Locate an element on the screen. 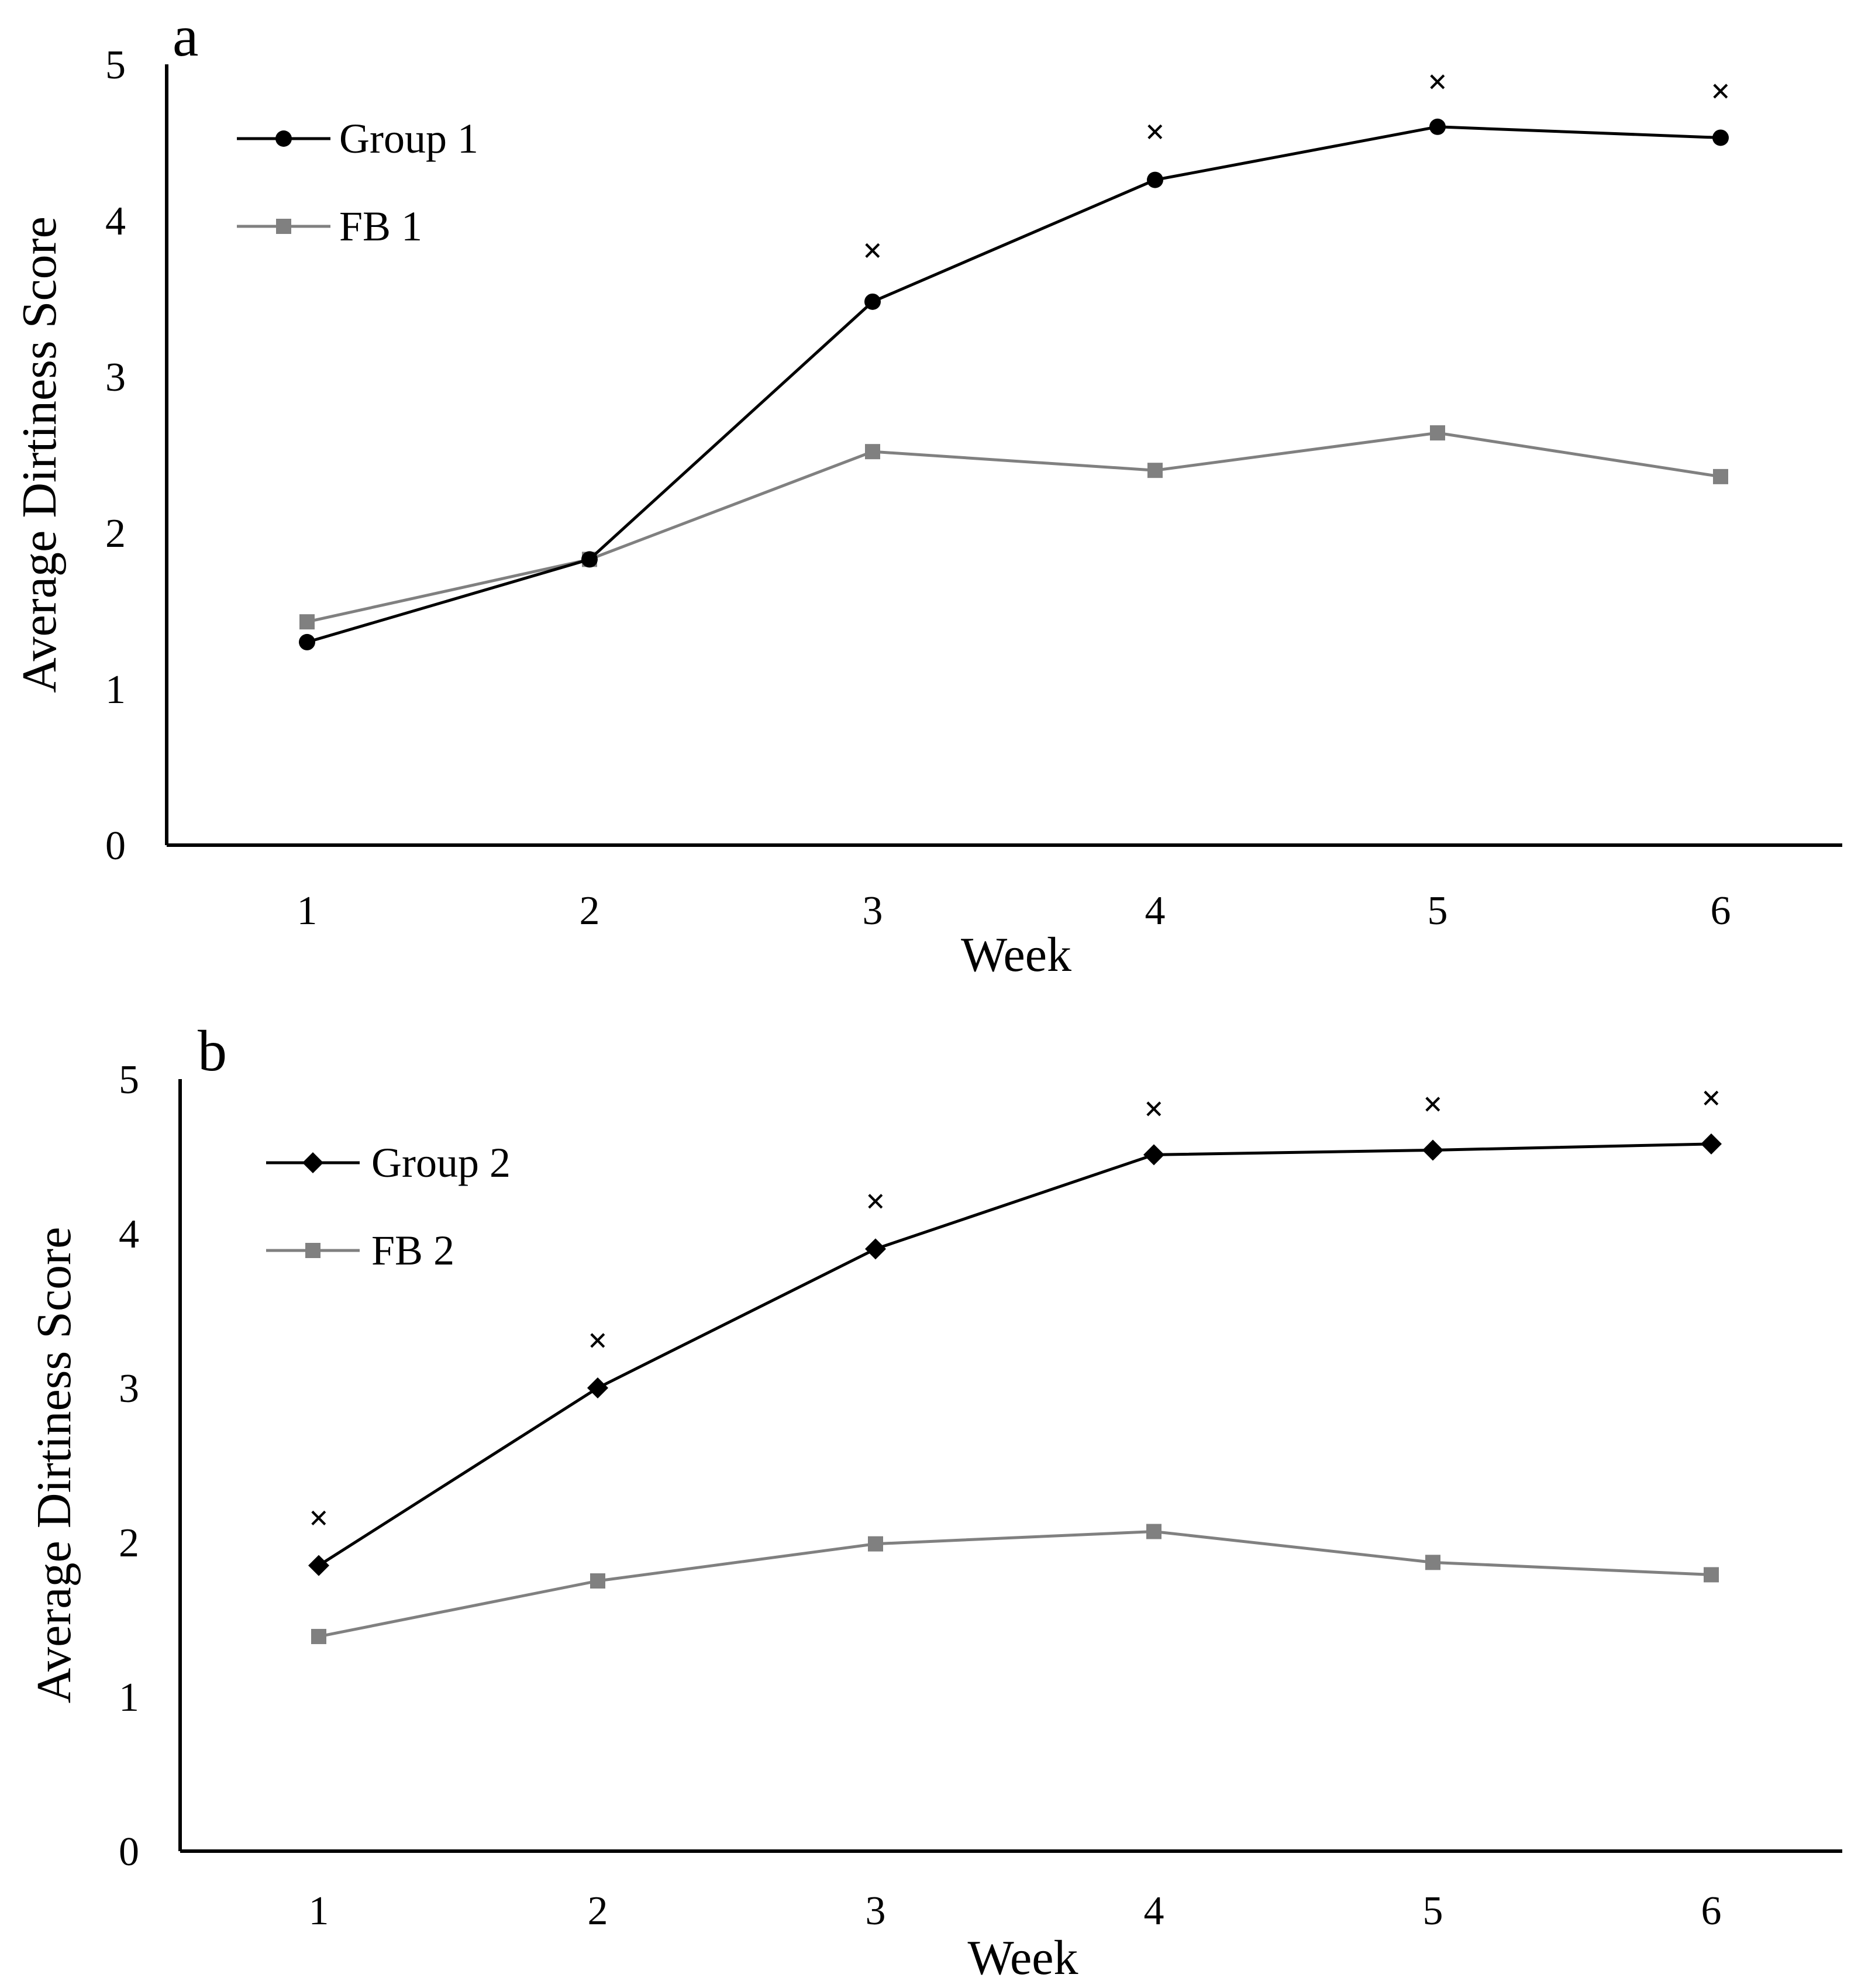 Image resolution: width=1875 pixels, height=1988 pixels. legend: Group 1 FB 1 is located at coordinates (357, 182).